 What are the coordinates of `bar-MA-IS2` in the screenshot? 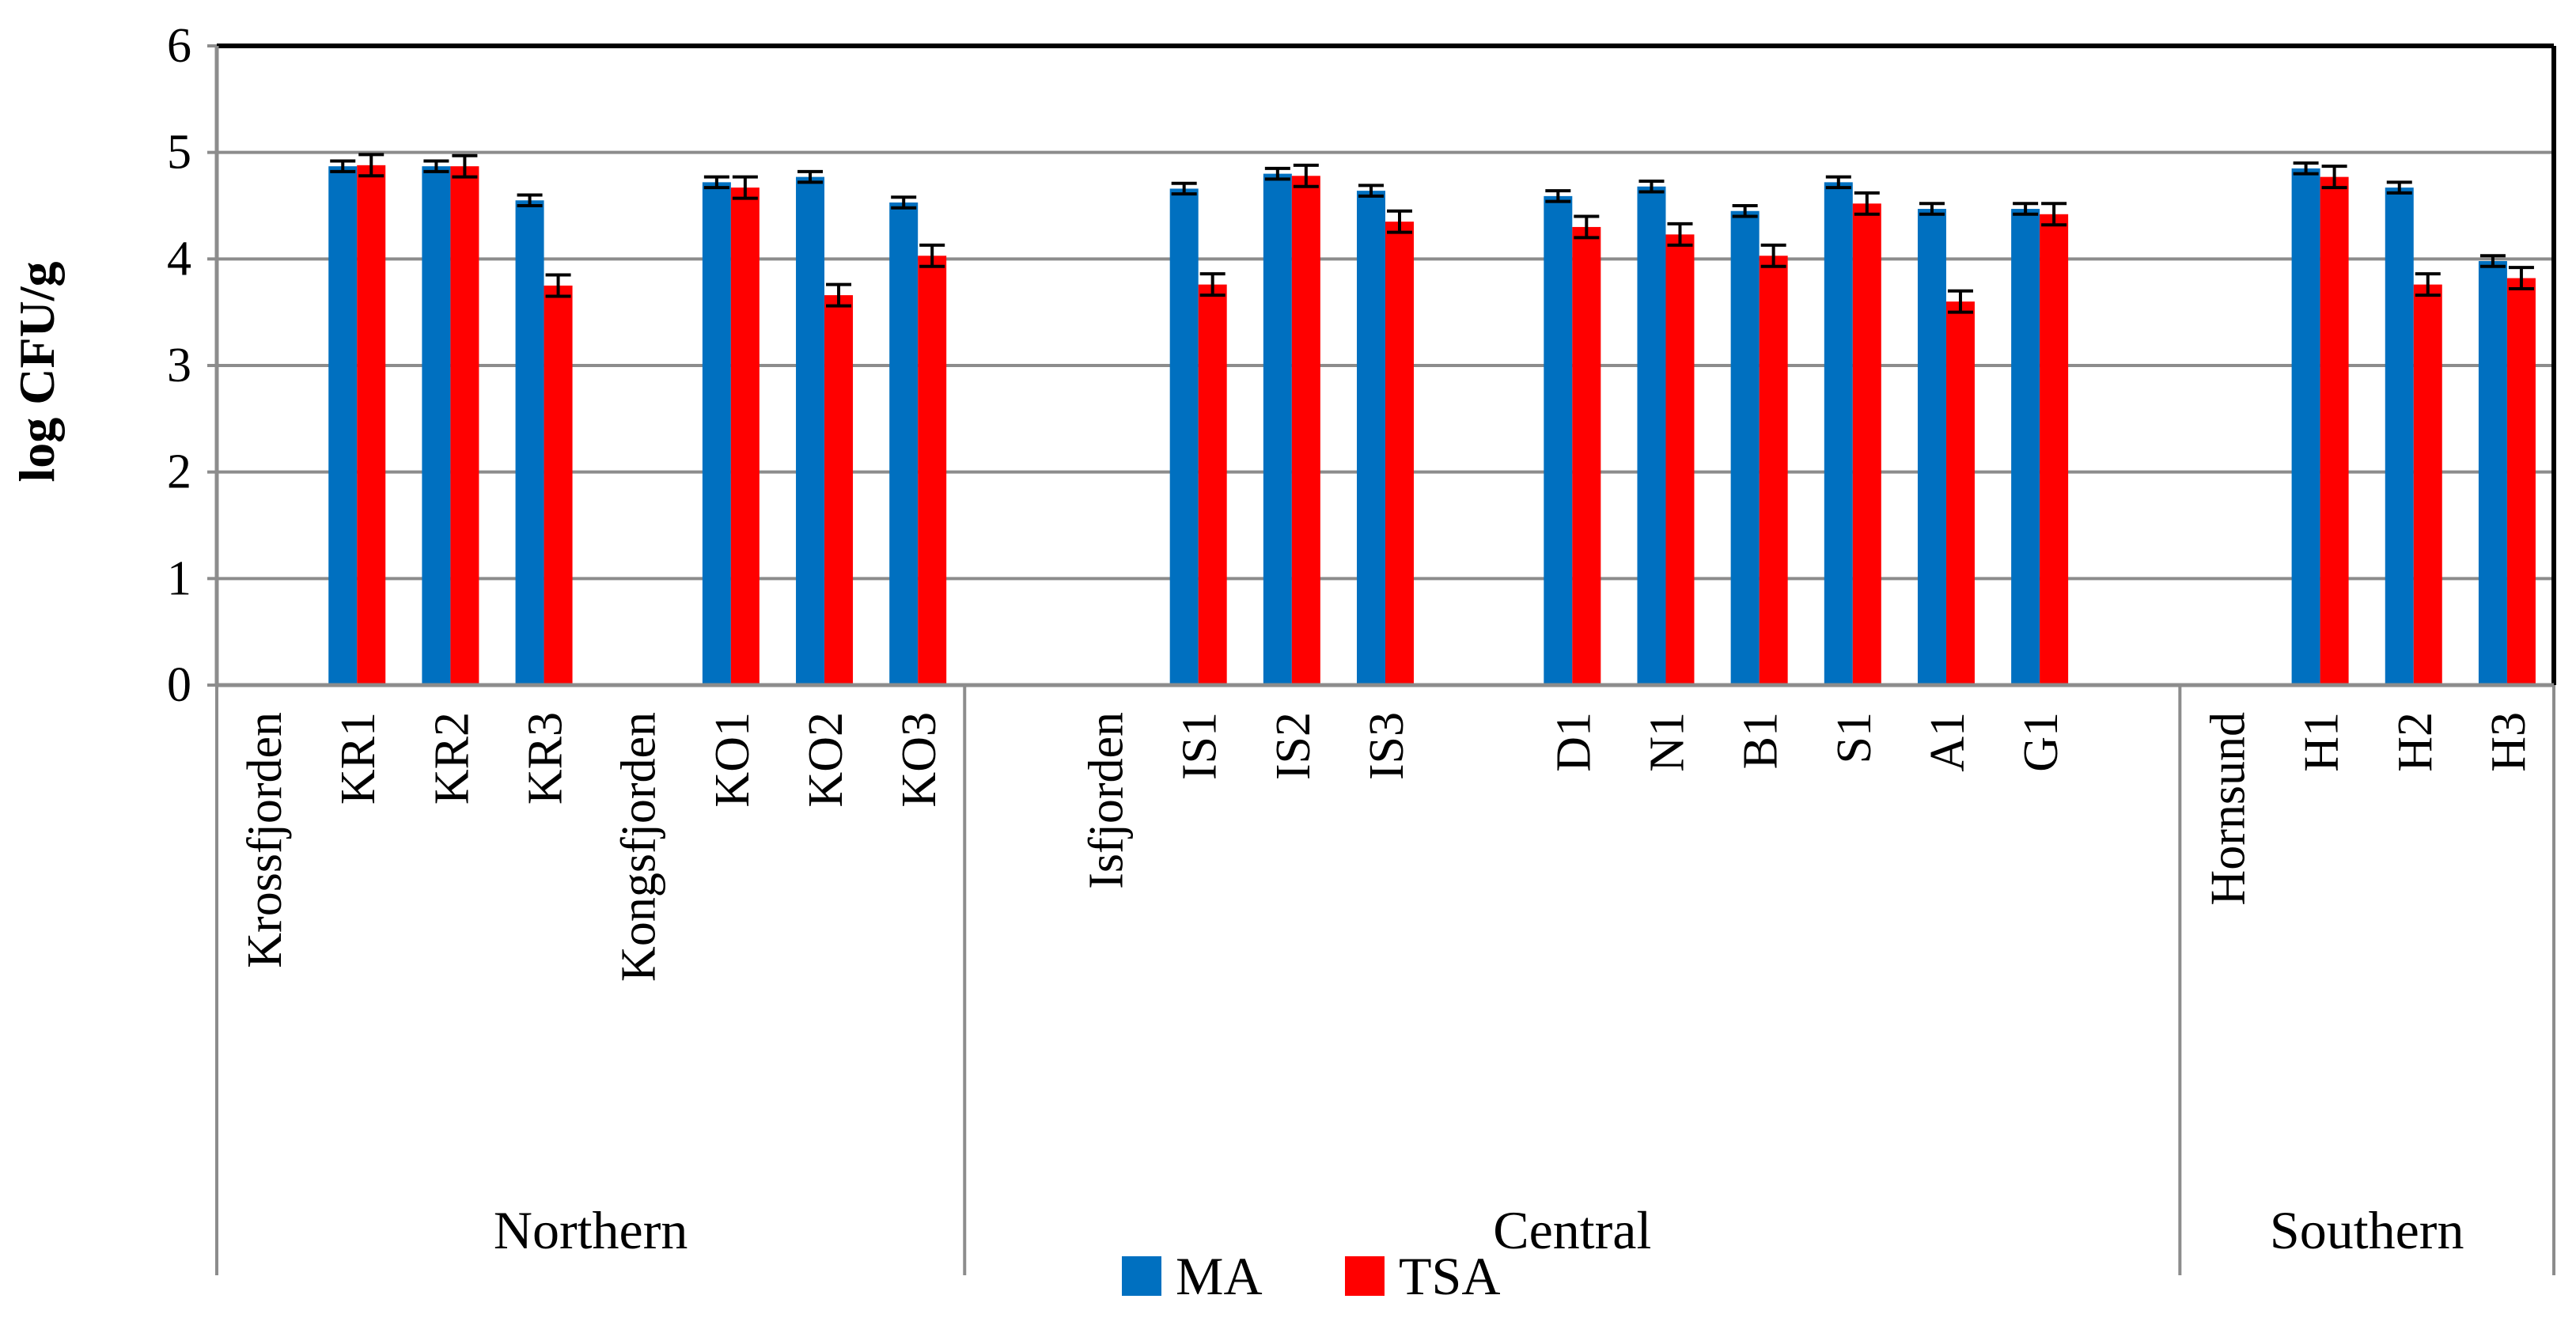 It's located at (1277, 429).